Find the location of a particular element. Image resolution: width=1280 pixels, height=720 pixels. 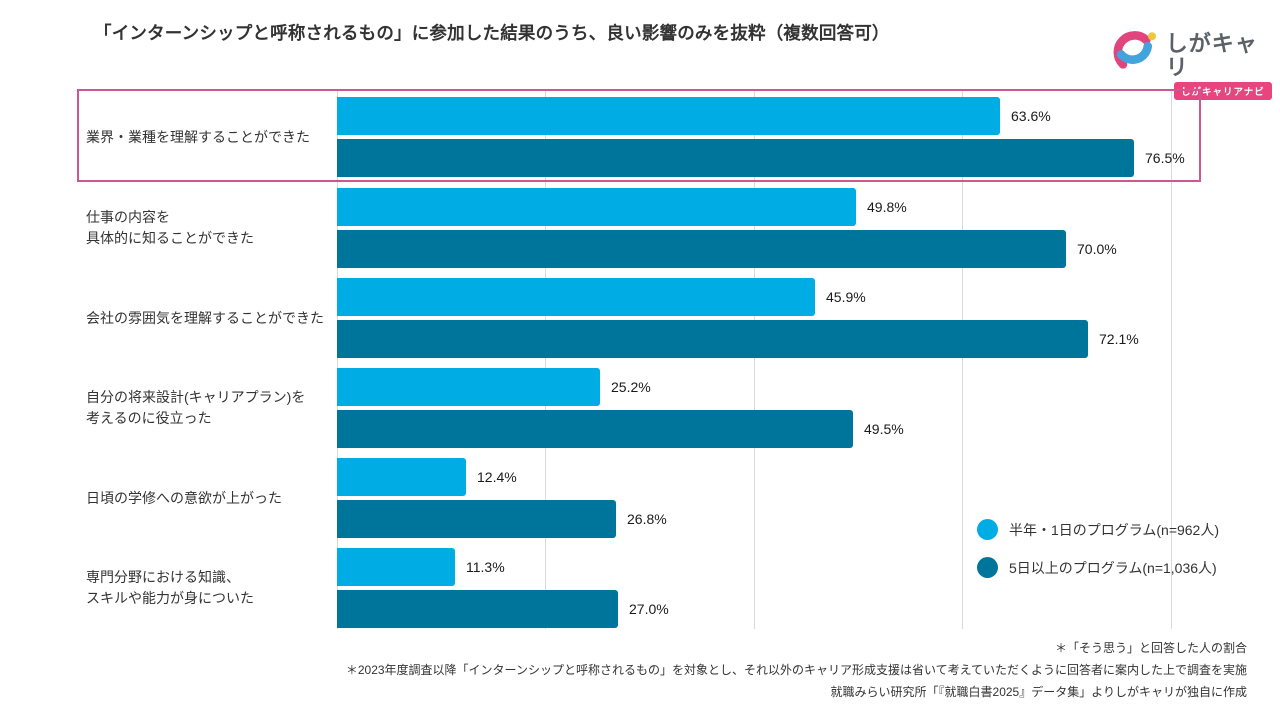

category-label: 会社の雰囲気を理解することができた is located at coordinates (205, 317).